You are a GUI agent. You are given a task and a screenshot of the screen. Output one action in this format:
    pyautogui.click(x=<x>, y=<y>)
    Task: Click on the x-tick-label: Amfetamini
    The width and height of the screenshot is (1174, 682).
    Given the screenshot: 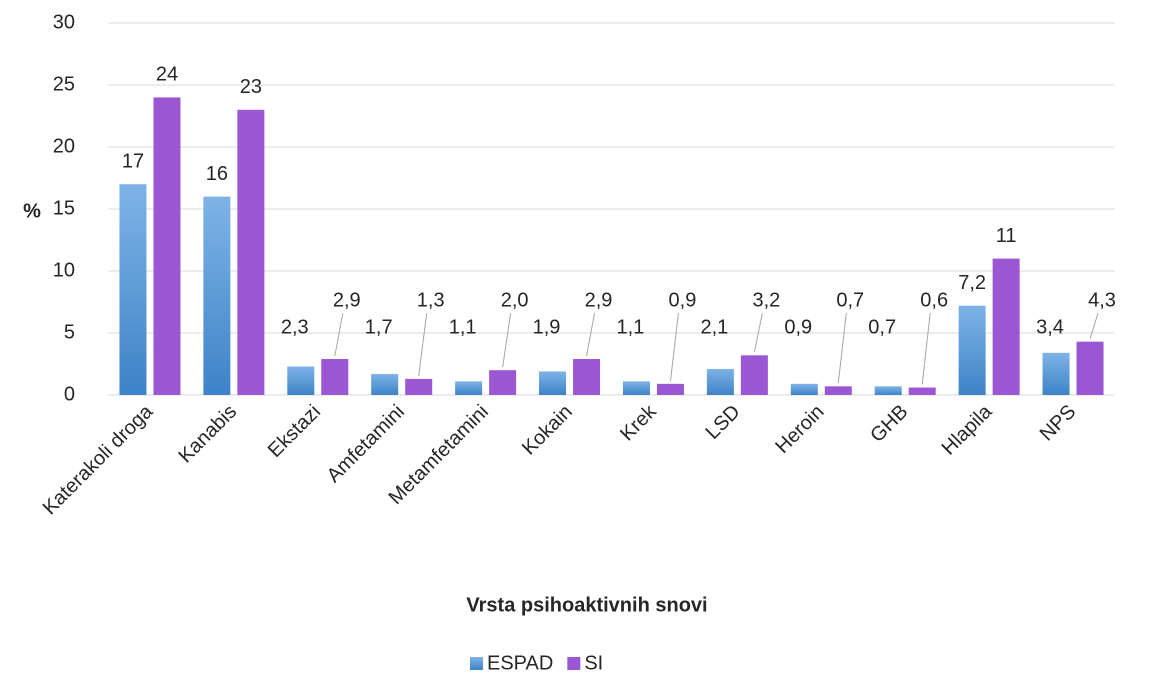 What is the action you would take?
    pyautogui.click(x=366, y=444)
    